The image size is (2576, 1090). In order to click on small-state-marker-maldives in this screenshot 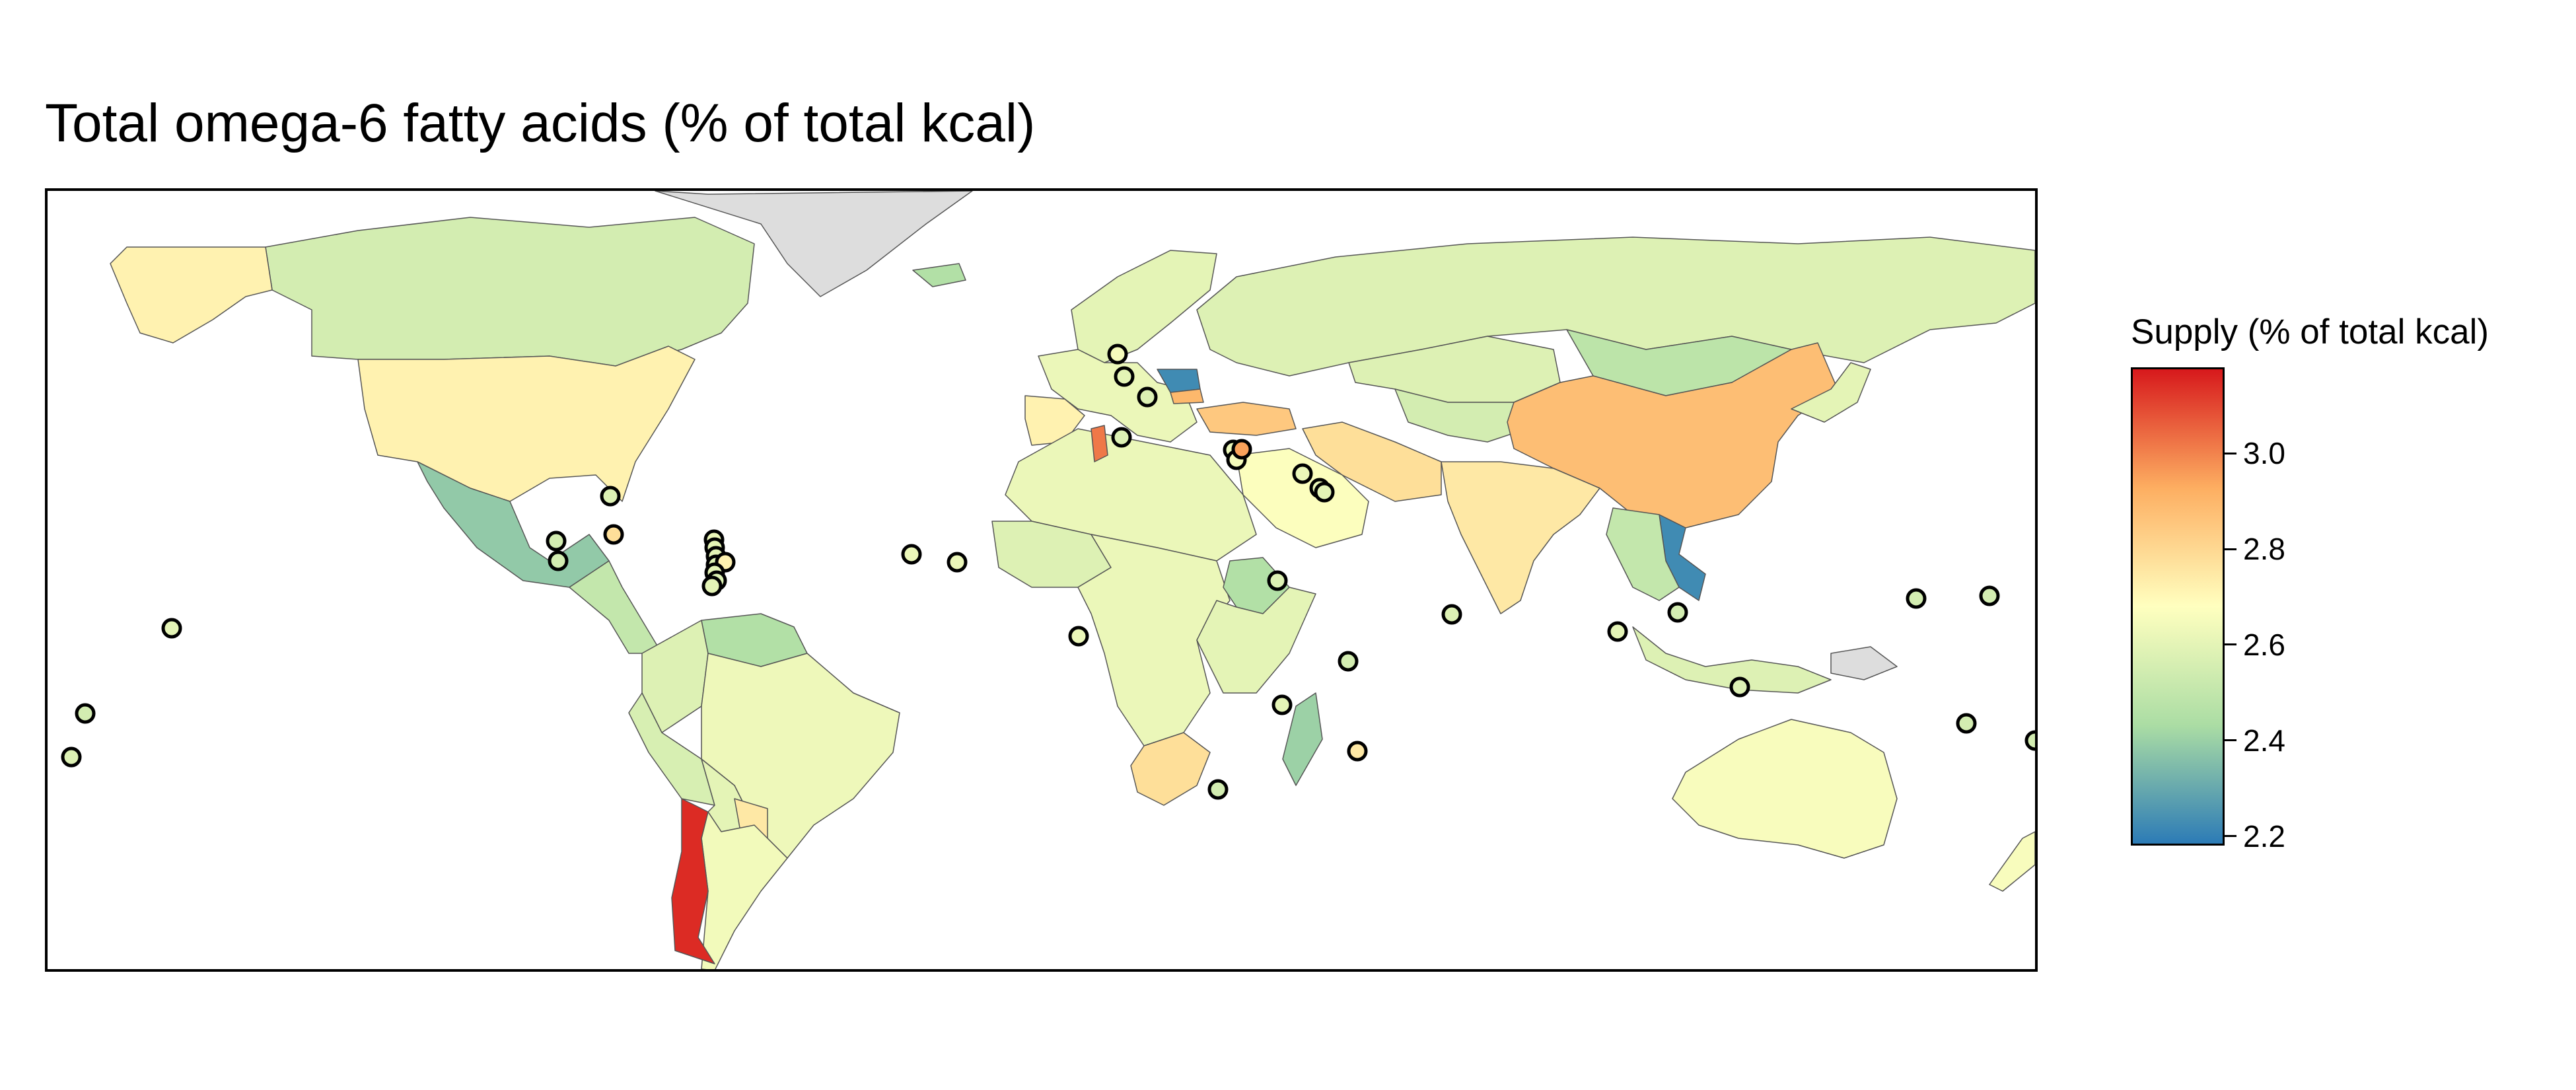, I will do `click(1452, 615)`.